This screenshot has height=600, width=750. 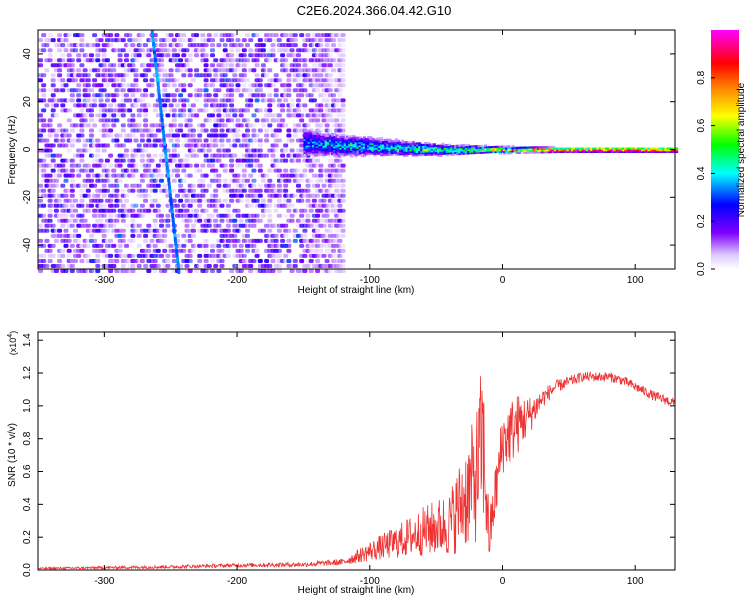 I want to click on snr-y-tick-label: 0.6, so click(x=27, y=471).